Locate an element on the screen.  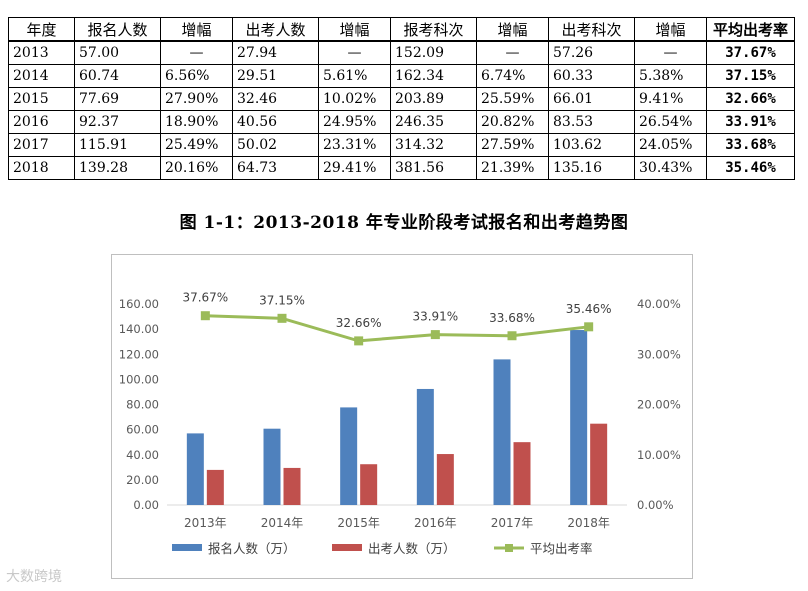
watermark-logo: 大数跨境 is located at coordinates (34, 577).